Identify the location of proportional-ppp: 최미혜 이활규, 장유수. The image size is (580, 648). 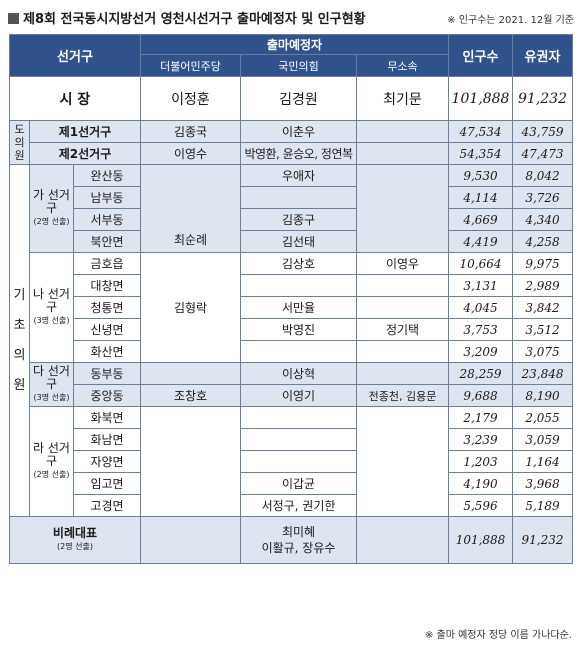
(298, 540).